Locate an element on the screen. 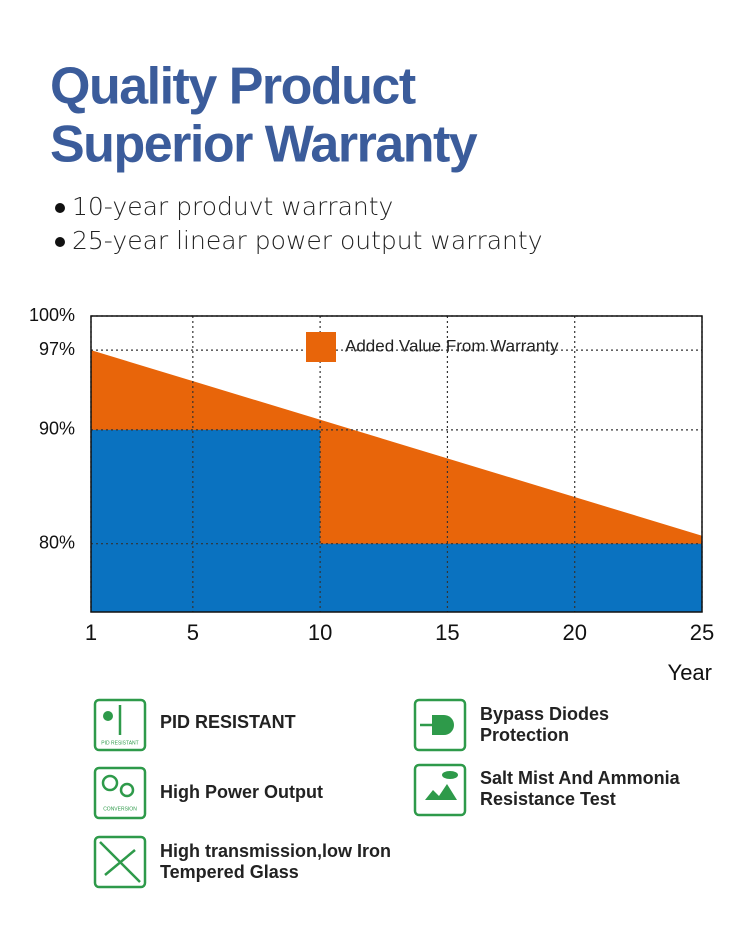 This screenshot has height=950, width=750. x-tick-label: 25 is located at coordinates (702, 632).